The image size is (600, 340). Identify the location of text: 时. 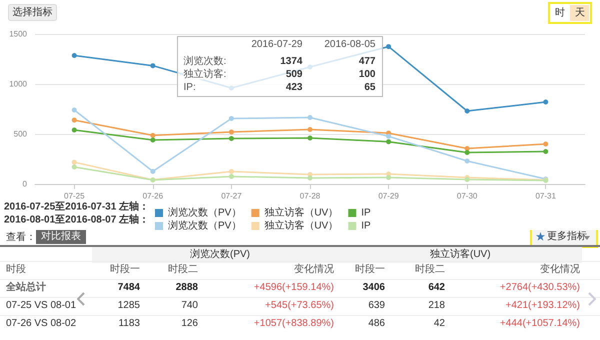
(560, 12).